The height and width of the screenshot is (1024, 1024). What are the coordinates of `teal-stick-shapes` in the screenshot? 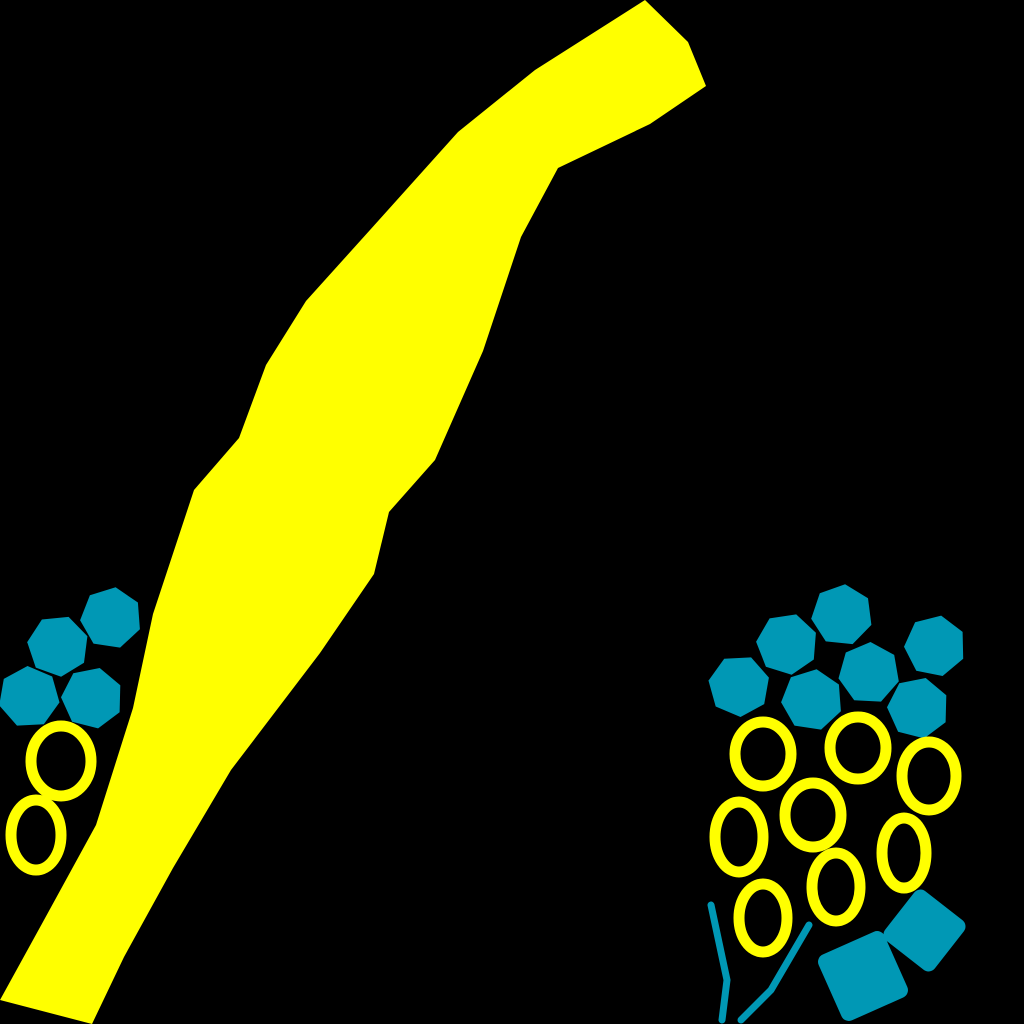 It's located at (760, 962).